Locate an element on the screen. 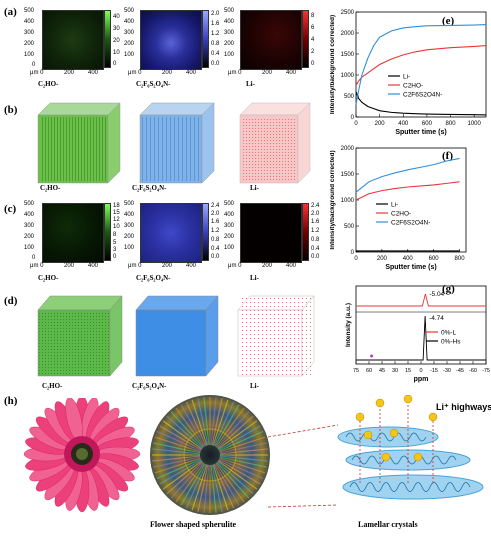  series-line-0%-L is located at coordinates (421, 300).